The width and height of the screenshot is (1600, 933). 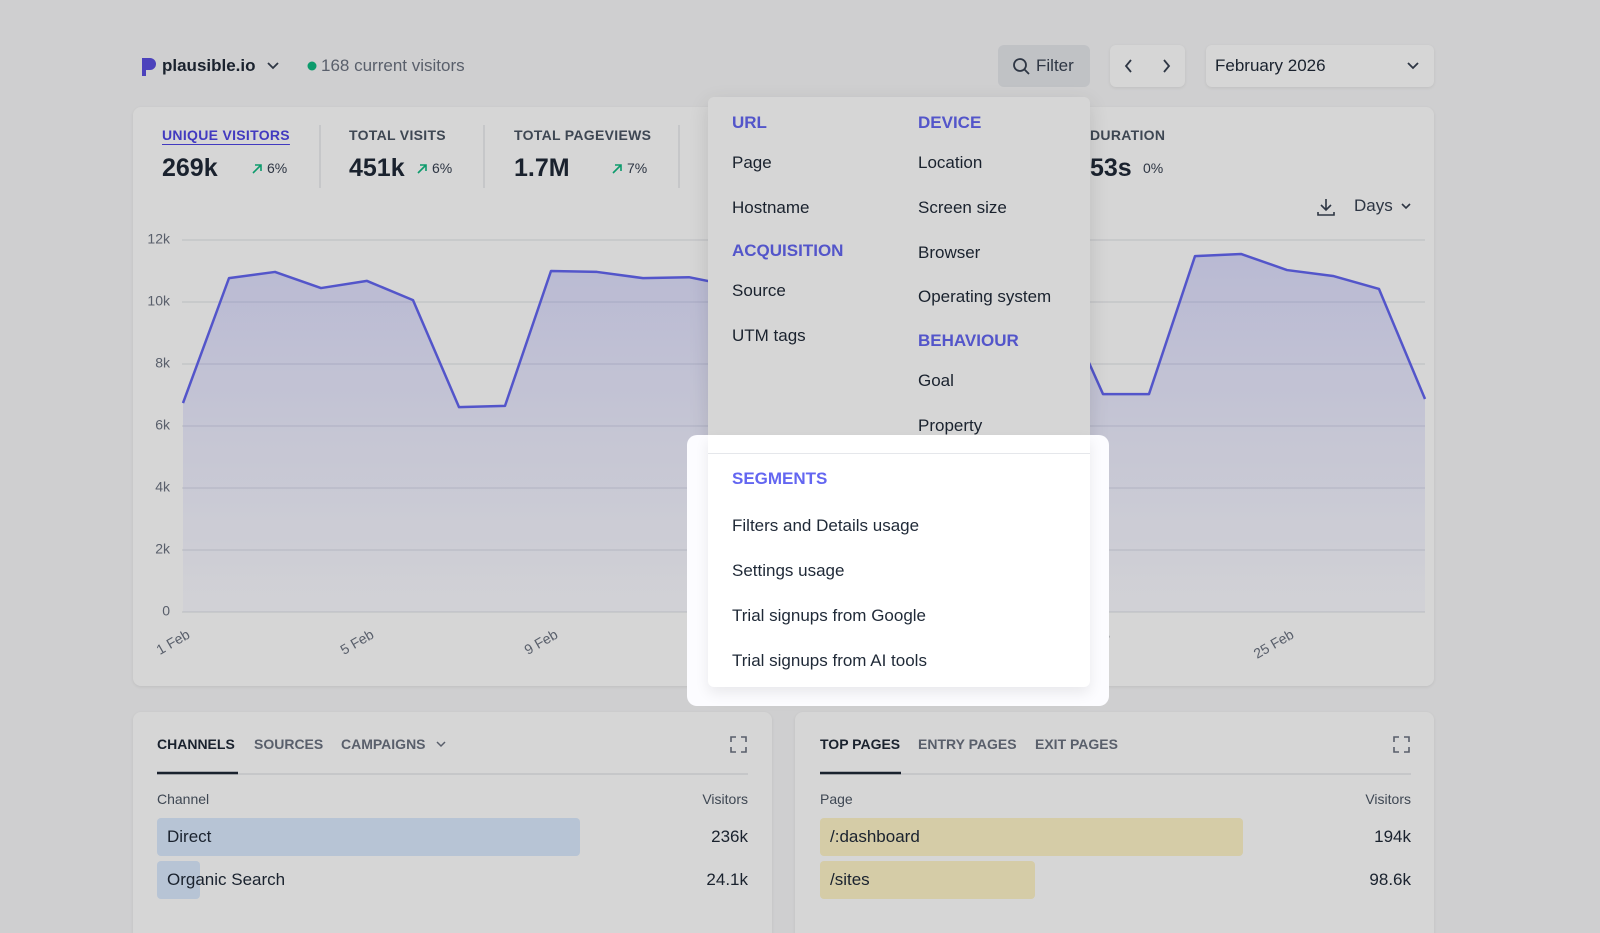 I want to click on segment-item: Settings usage, so click(x=788, y=570).